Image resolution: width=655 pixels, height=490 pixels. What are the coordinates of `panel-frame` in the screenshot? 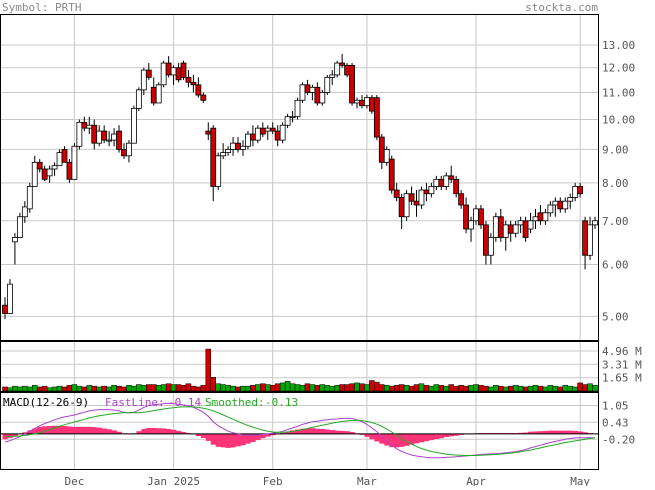 It's located at (299, 431).